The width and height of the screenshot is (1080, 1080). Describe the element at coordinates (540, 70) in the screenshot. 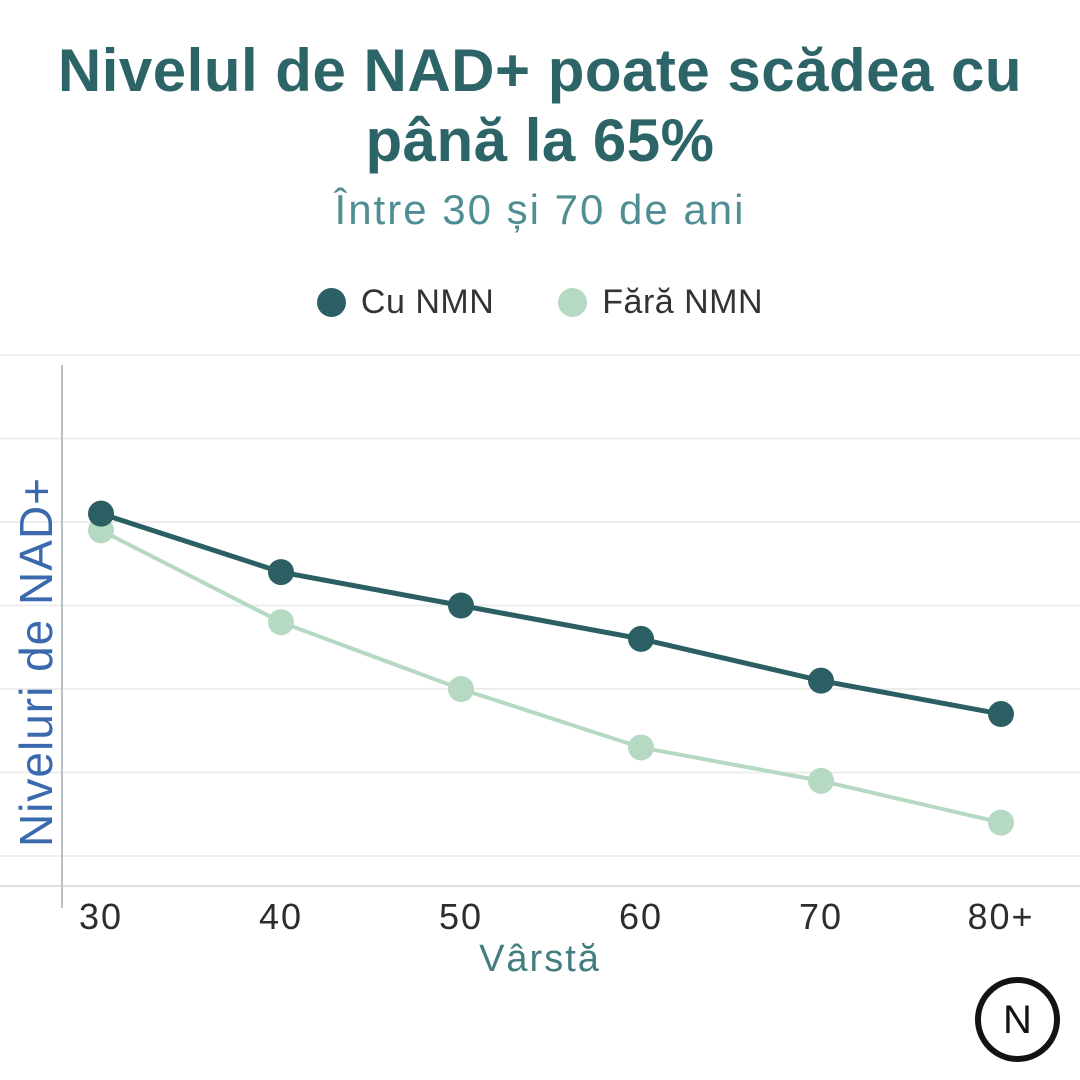

I see `page-title-line-1: Nivelul de NAD+ poate scădea cu` at that location.